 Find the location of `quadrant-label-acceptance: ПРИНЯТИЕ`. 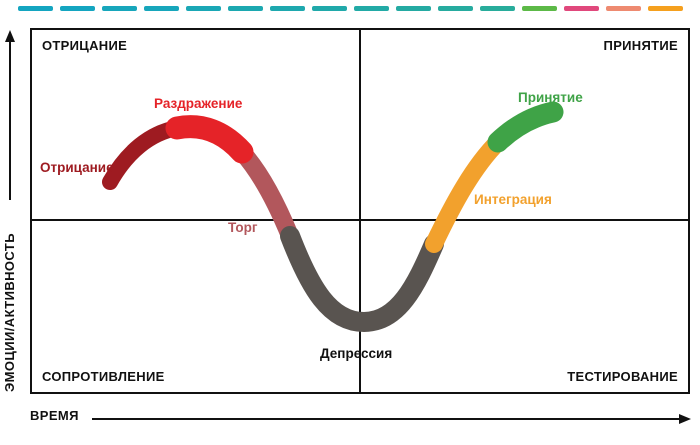

quadrant-label-acceptance: ПРИНЯТИЕ is located at coordinates (640, 45).